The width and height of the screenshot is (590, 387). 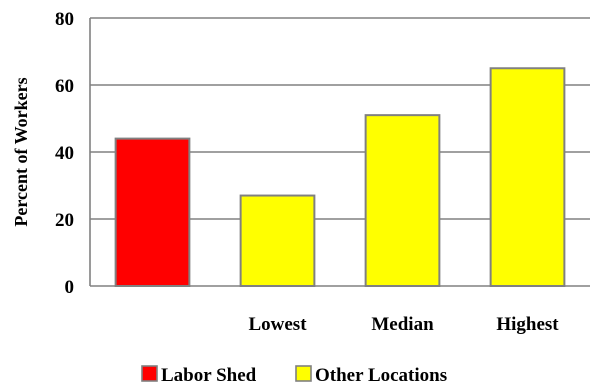 What do you see at coordinates (64, 220) in the screenshot?
I see `y-tick-label: 20` at bounding box center [64, 220].